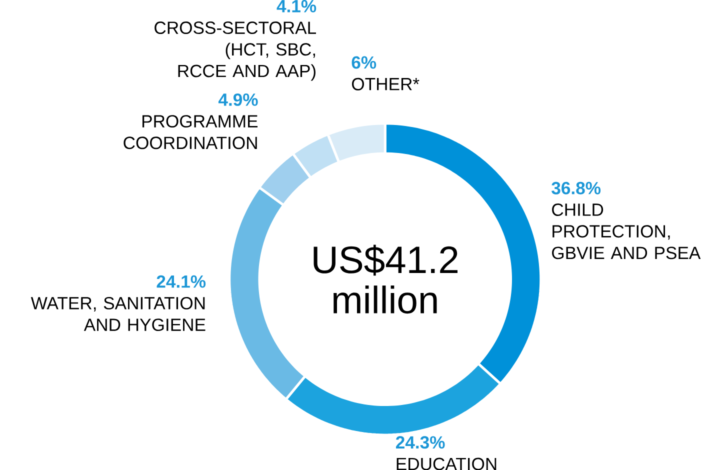 This screenshot has width=722, height=470. Describe the element at coordinates (386, 279) in the screenshot. I see `text: US$41.2 million` at that location.